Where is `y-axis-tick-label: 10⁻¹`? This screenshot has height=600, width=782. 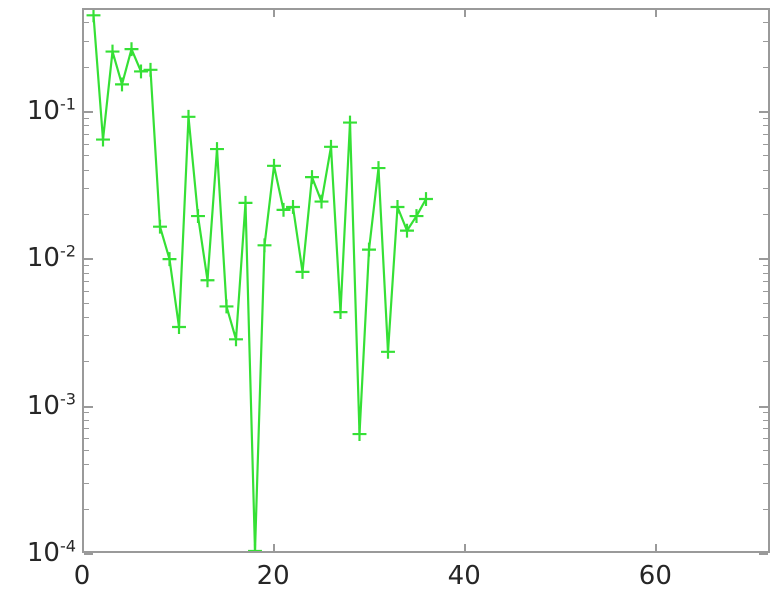
y-axis-tick-label: 10⁻¹ is located at coordinates (51, 110).